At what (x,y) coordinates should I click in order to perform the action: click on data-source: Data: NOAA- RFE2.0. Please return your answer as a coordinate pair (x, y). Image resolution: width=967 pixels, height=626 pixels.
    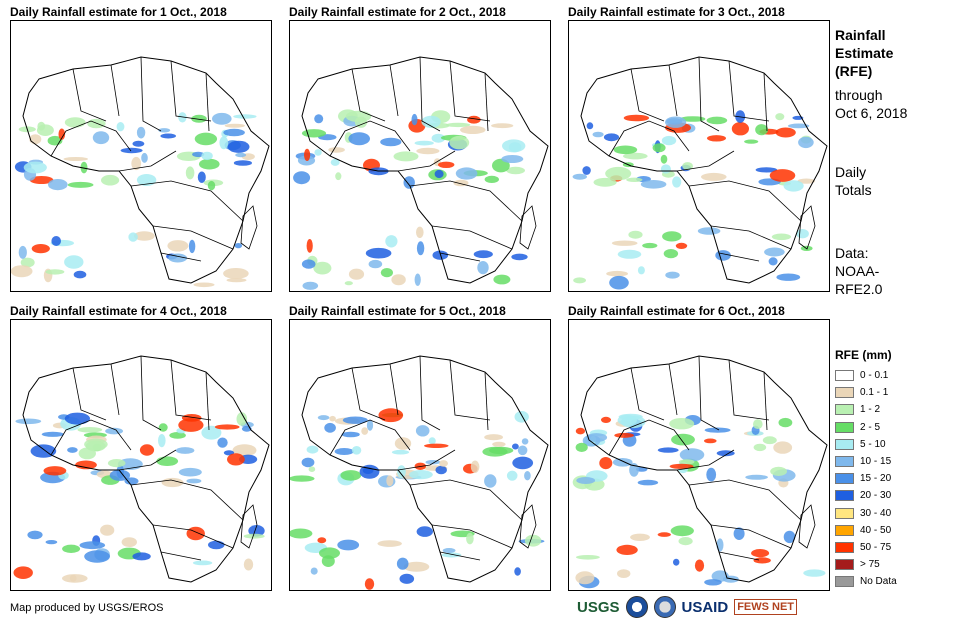
    Looking at the image, I should click on (858, 271).